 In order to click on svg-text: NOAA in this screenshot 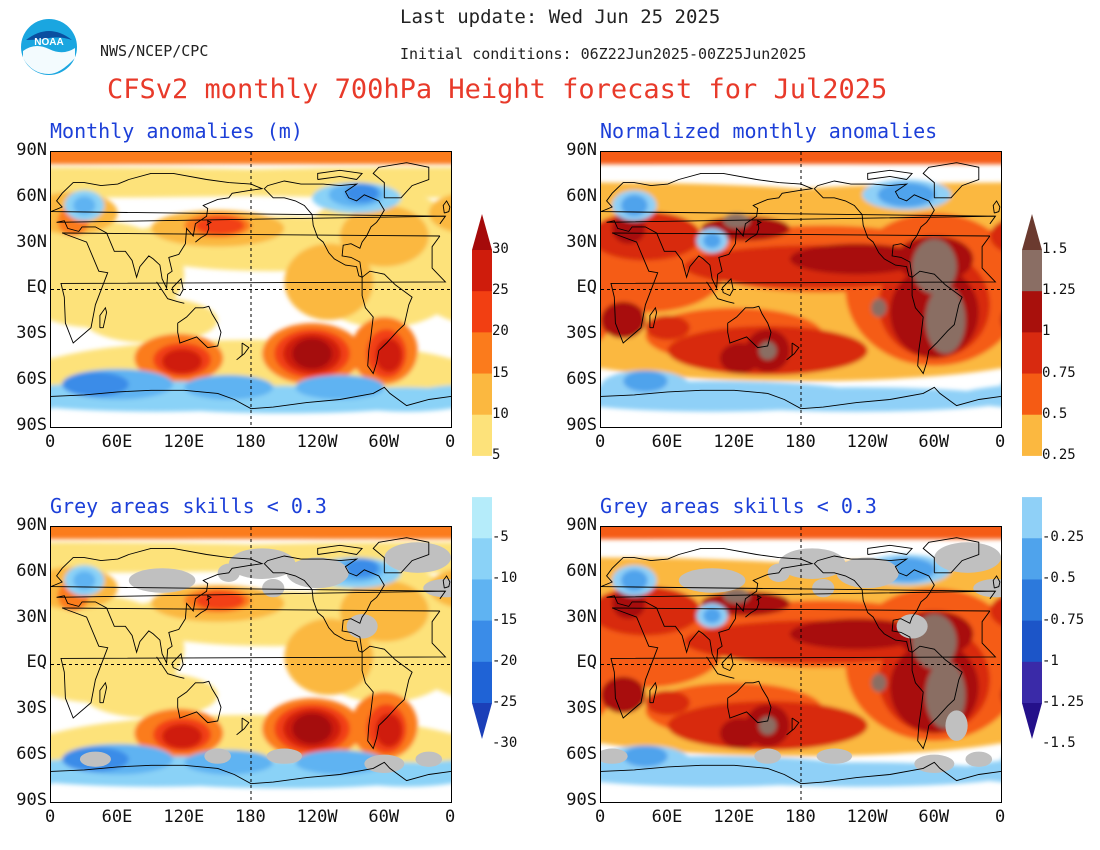, I will do `click(48, 42)`.